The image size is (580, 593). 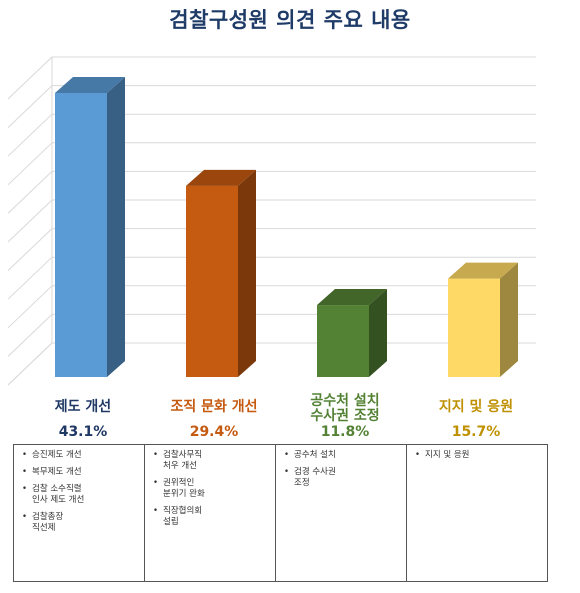 What do you see at coordinates (477, 513) in the screenshot?
I see `note-box: 지지 및 응원` at bounding box center [477, 513].